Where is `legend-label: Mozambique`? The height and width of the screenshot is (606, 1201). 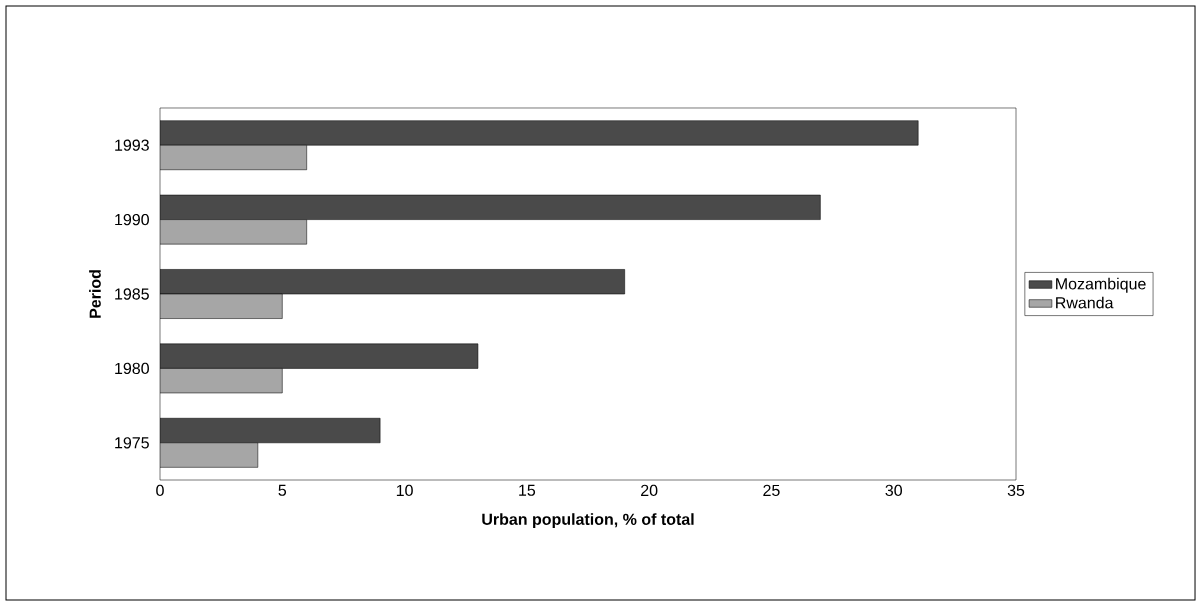
legend-label: Mozambique is located at coordinates (1101, 285).